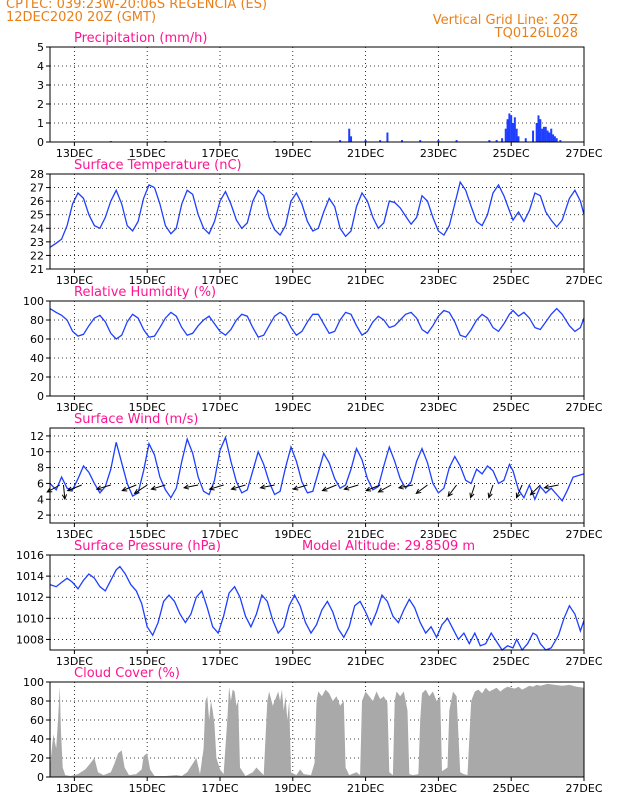 This screenshot has height=800, width=618. What do you see at coordinates (37, 320) in the screenshot?
I see `y-tick-label: 80` at bounding box center [37, 320].